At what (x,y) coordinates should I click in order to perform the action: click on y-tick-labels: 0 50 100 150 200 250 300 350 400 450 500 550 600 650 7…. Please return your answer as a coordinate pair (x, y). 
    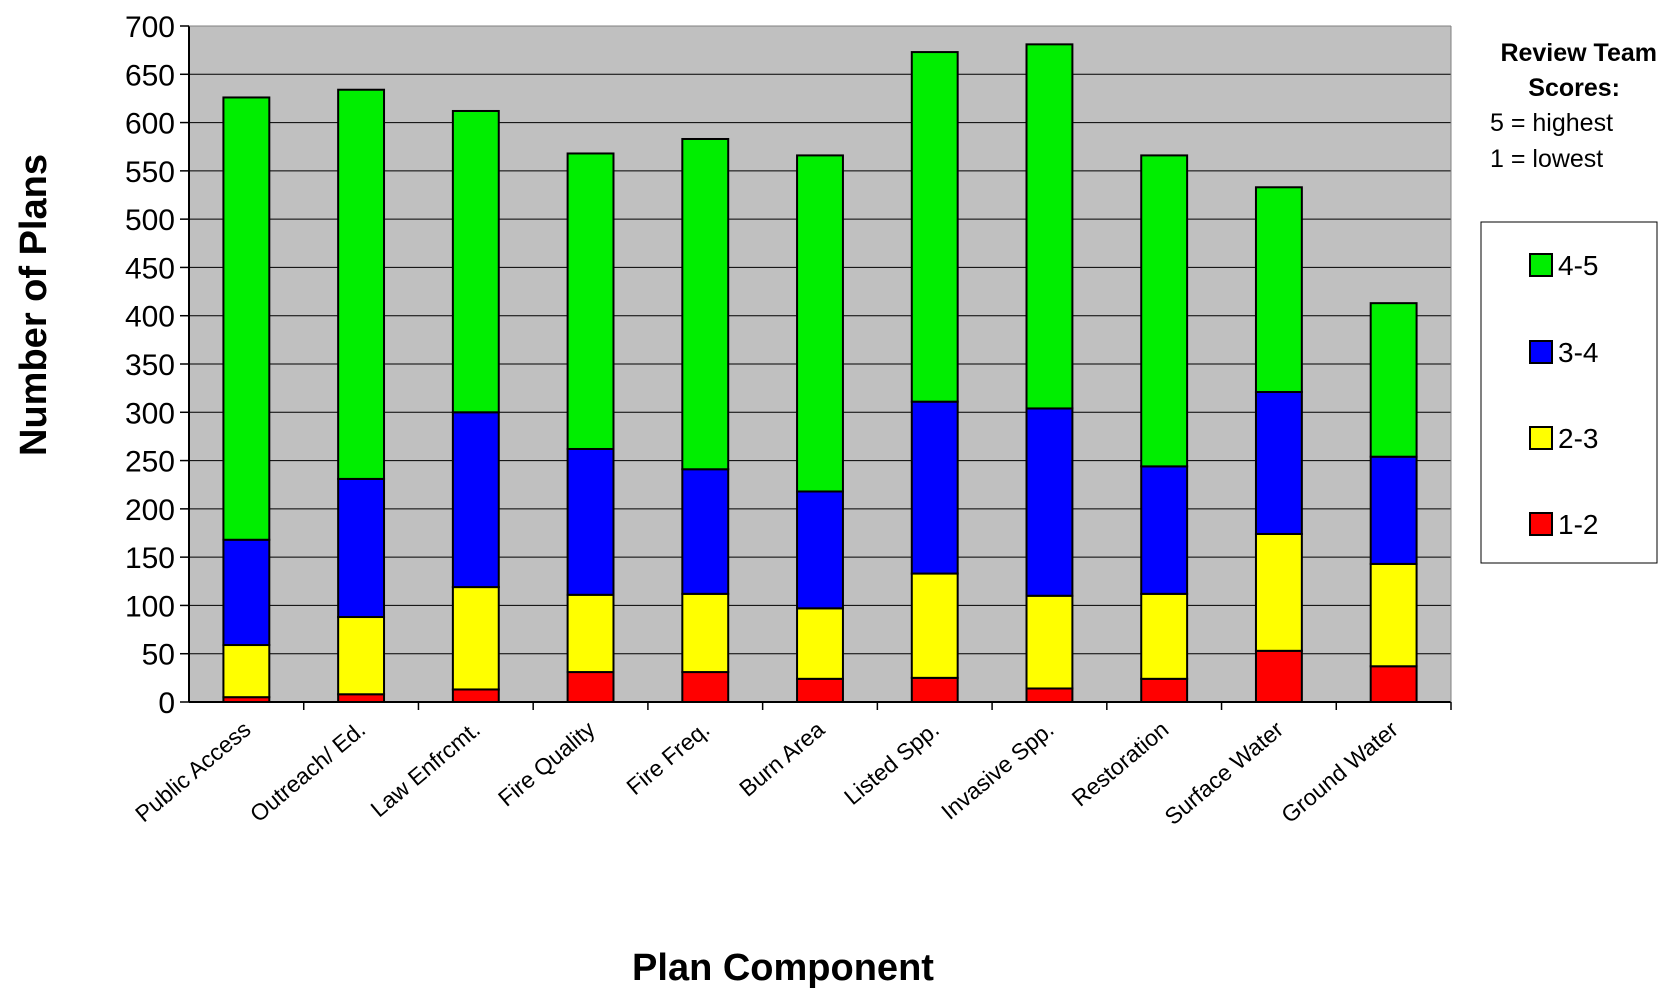
    Looking at the image, I should click on (150, 365).